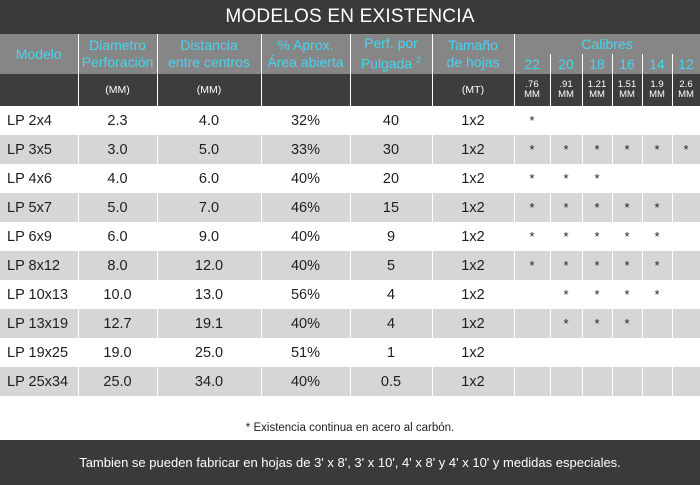 The image size is (700, 485). I want to click on cell-distancia: 12.0, so click(209, 265).